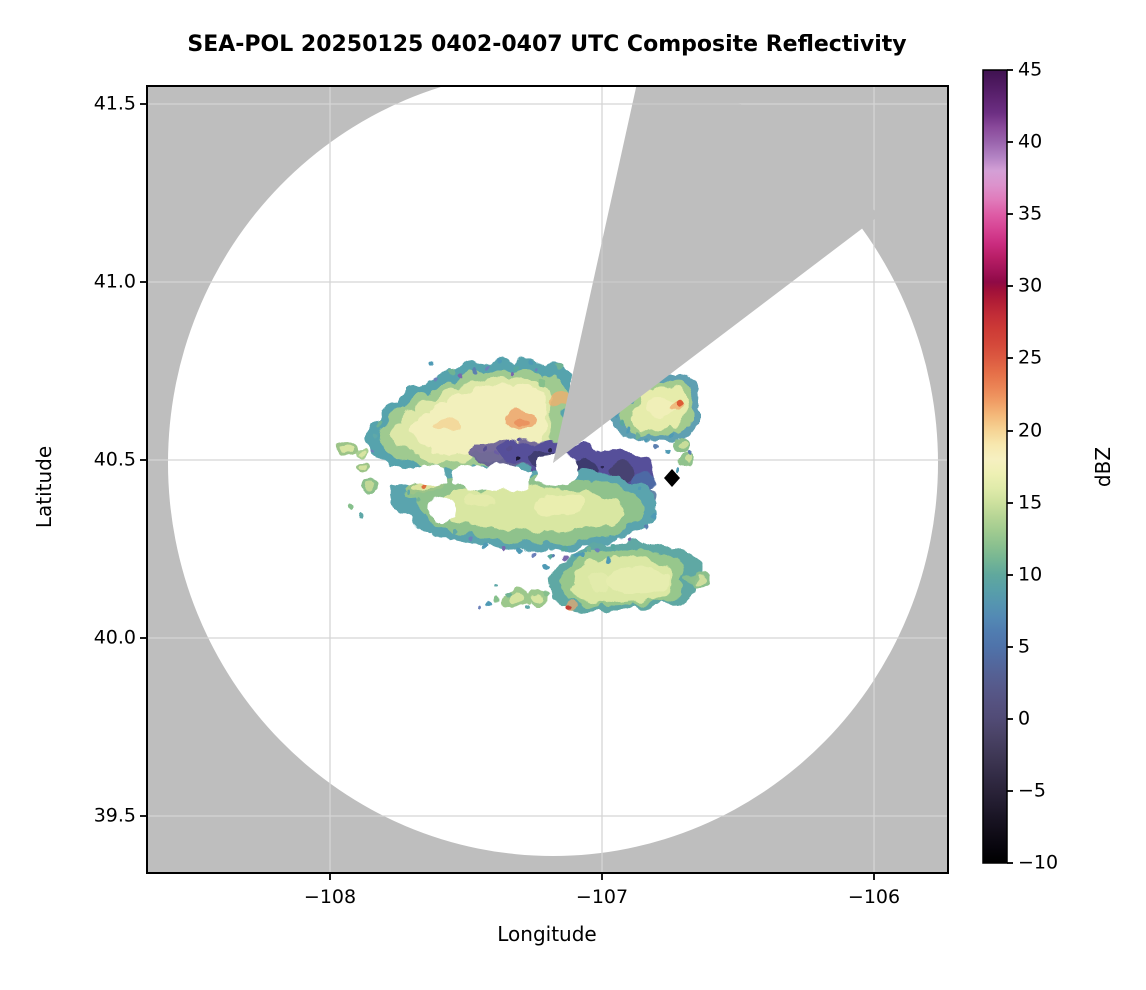  I want to click on x-tick--106: −106, so click(874, 897).